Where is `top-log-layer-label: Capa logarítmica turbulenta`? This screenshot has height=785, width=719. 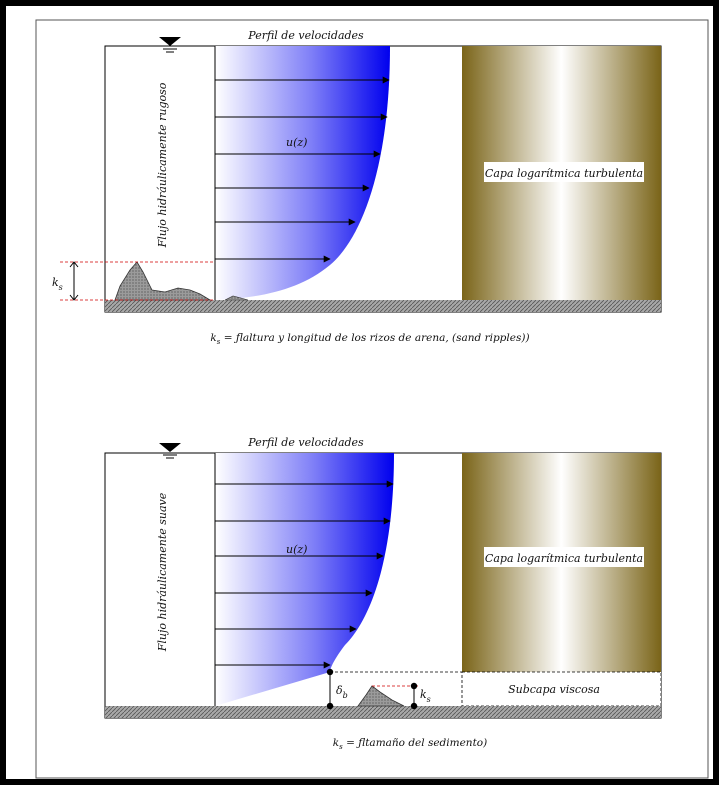
top-log-layer-label: Capa logarítmica turbulenta is located at coordinates (564, 173).